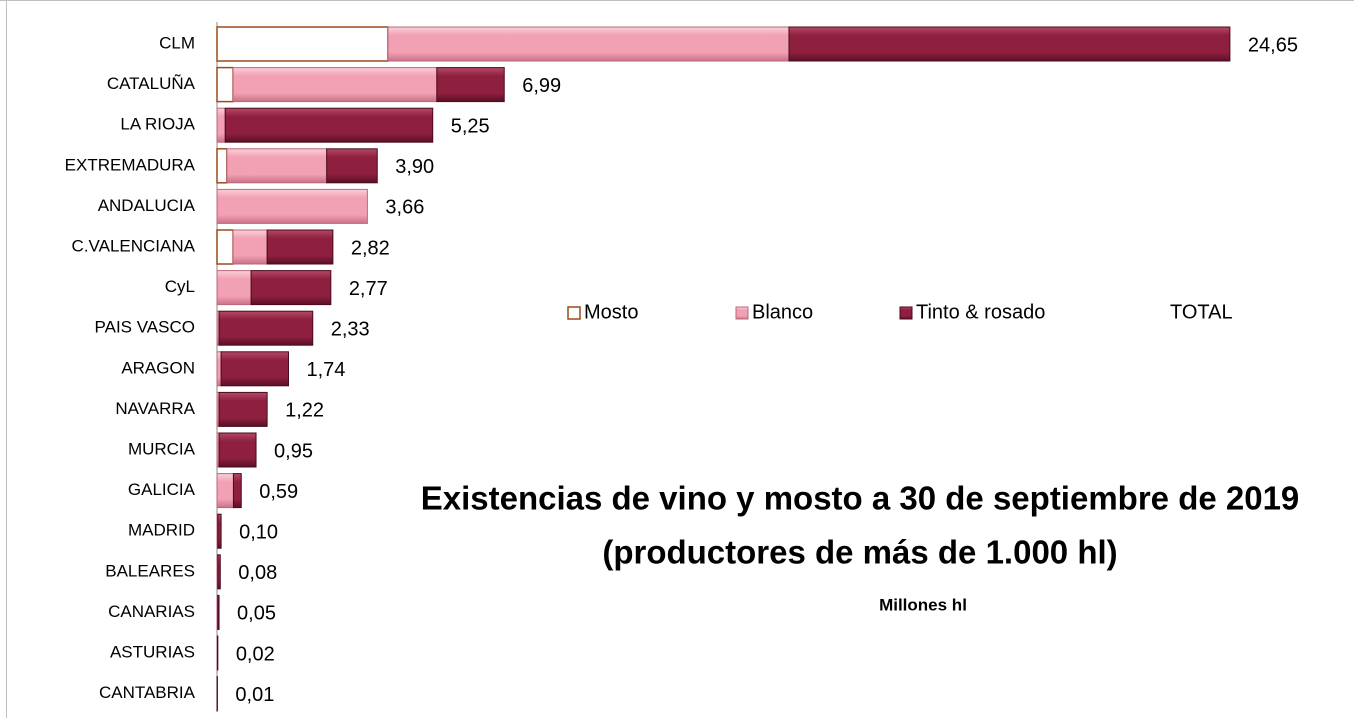  I want to click on chart-title: (productores de más de 1.000 hl), so click(859, 552).